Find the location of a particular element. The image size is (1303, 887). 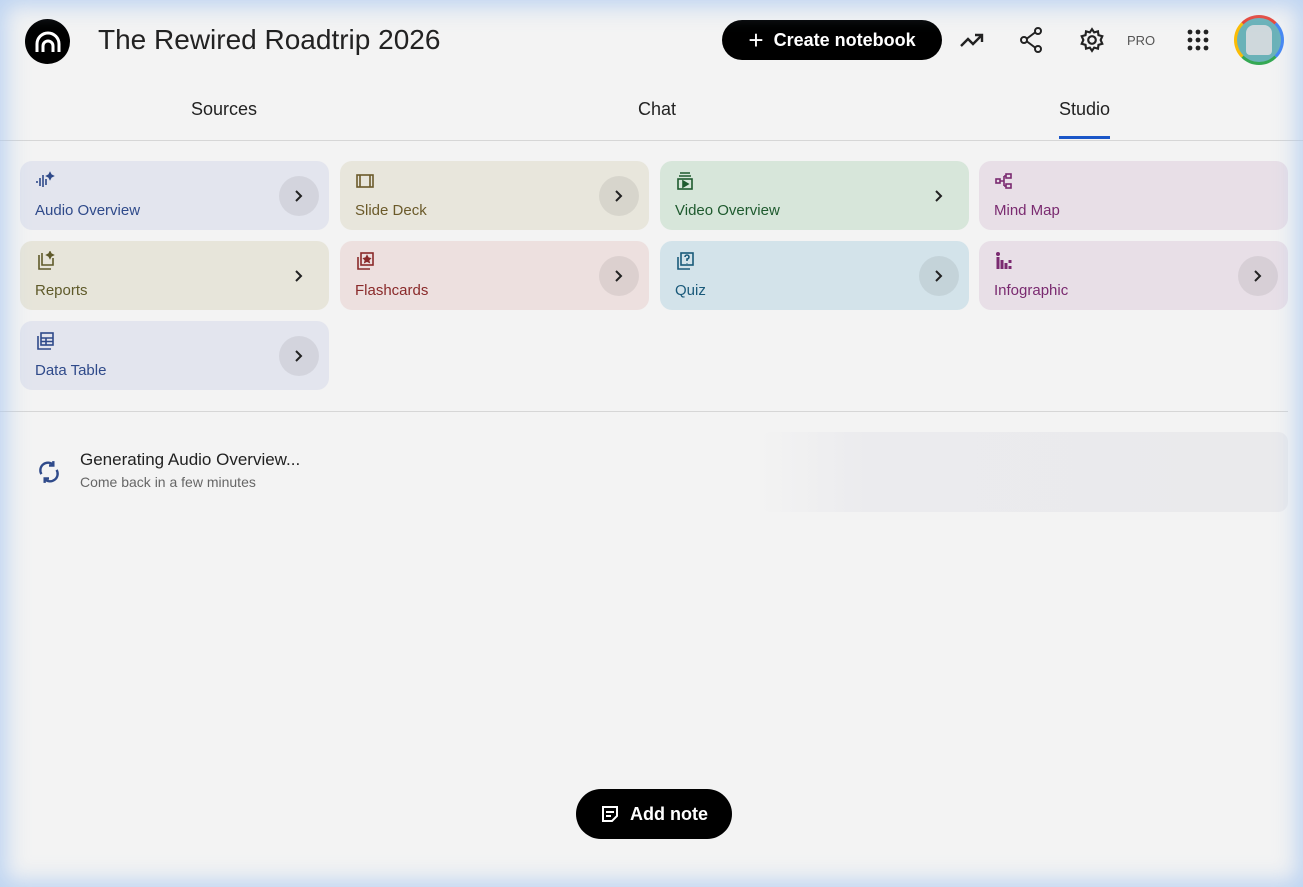

studio-card-label: Data Table is located at coordinates (71, 370).